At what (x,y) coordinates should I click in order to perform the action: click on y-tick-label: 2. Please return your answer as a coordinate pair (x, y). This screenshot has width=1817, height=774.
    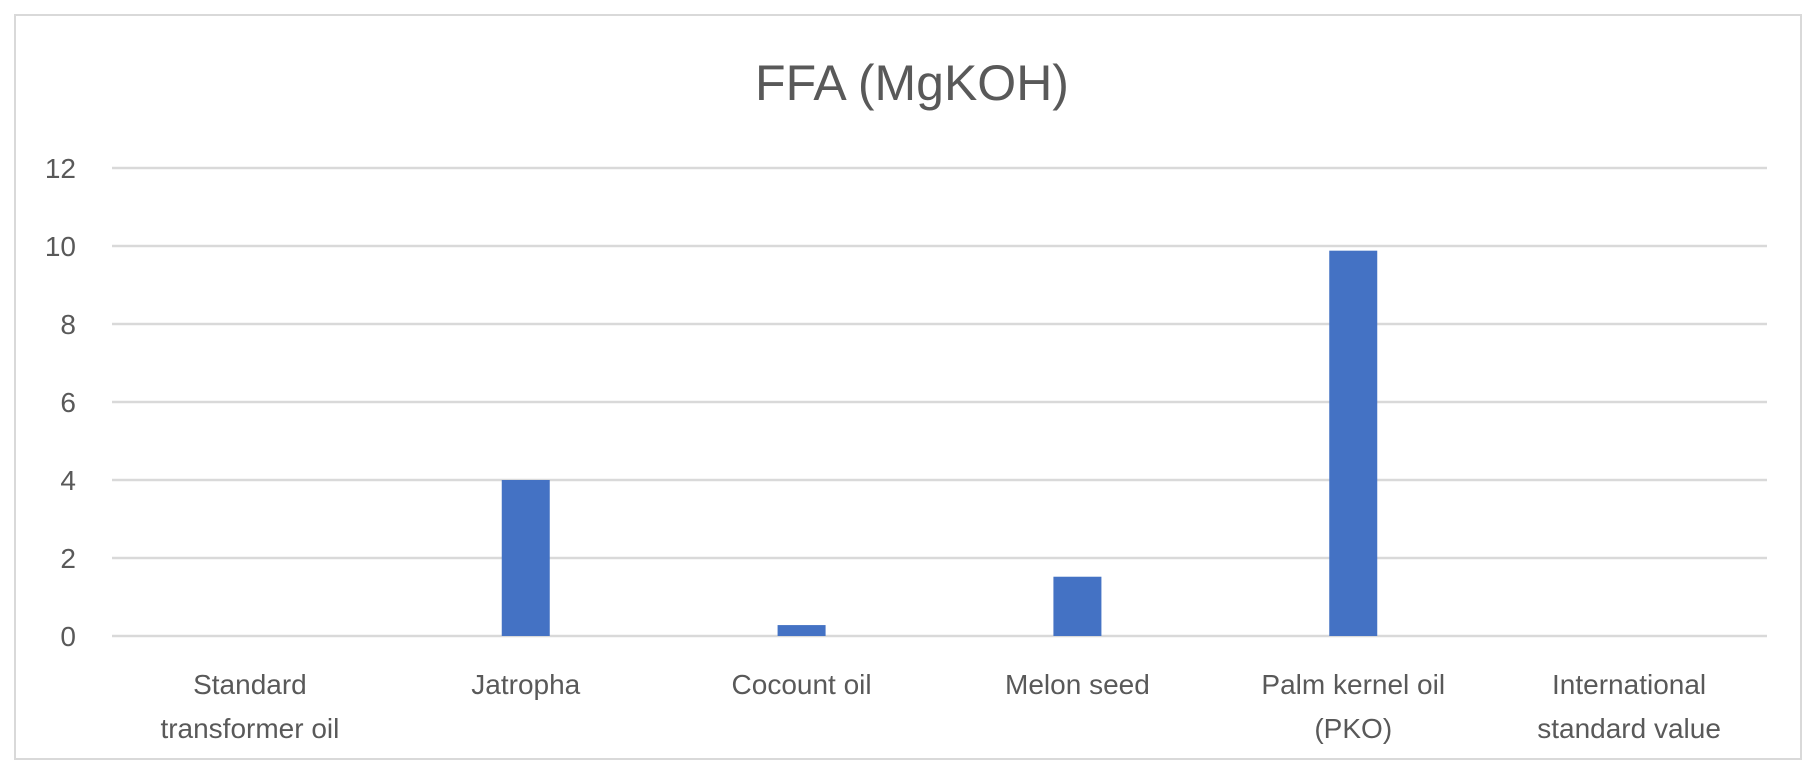
    Looking at the image, I should click on (68, 558).